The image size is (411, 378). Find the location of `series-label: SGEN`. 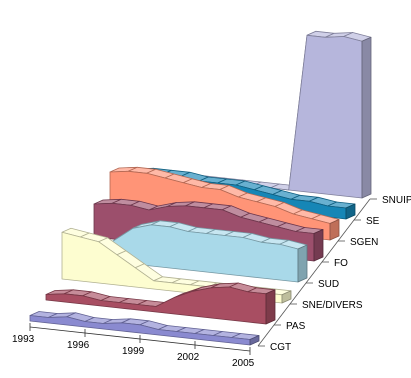

series-label: SGEN is located at coordinates (364, 242).